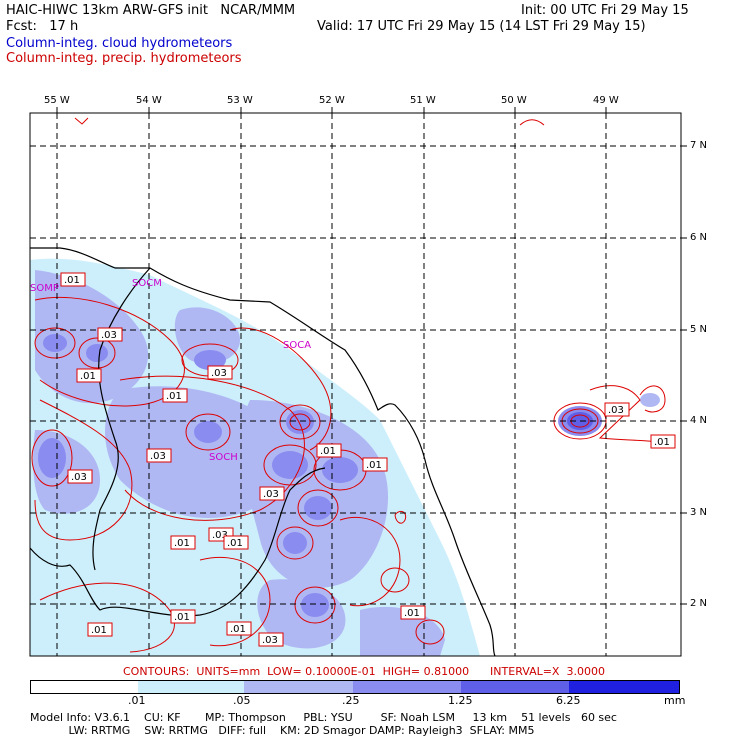  Describe the element at coordinates (297, 345) in the screenshot. I see `station-label: SOCA` at that location.